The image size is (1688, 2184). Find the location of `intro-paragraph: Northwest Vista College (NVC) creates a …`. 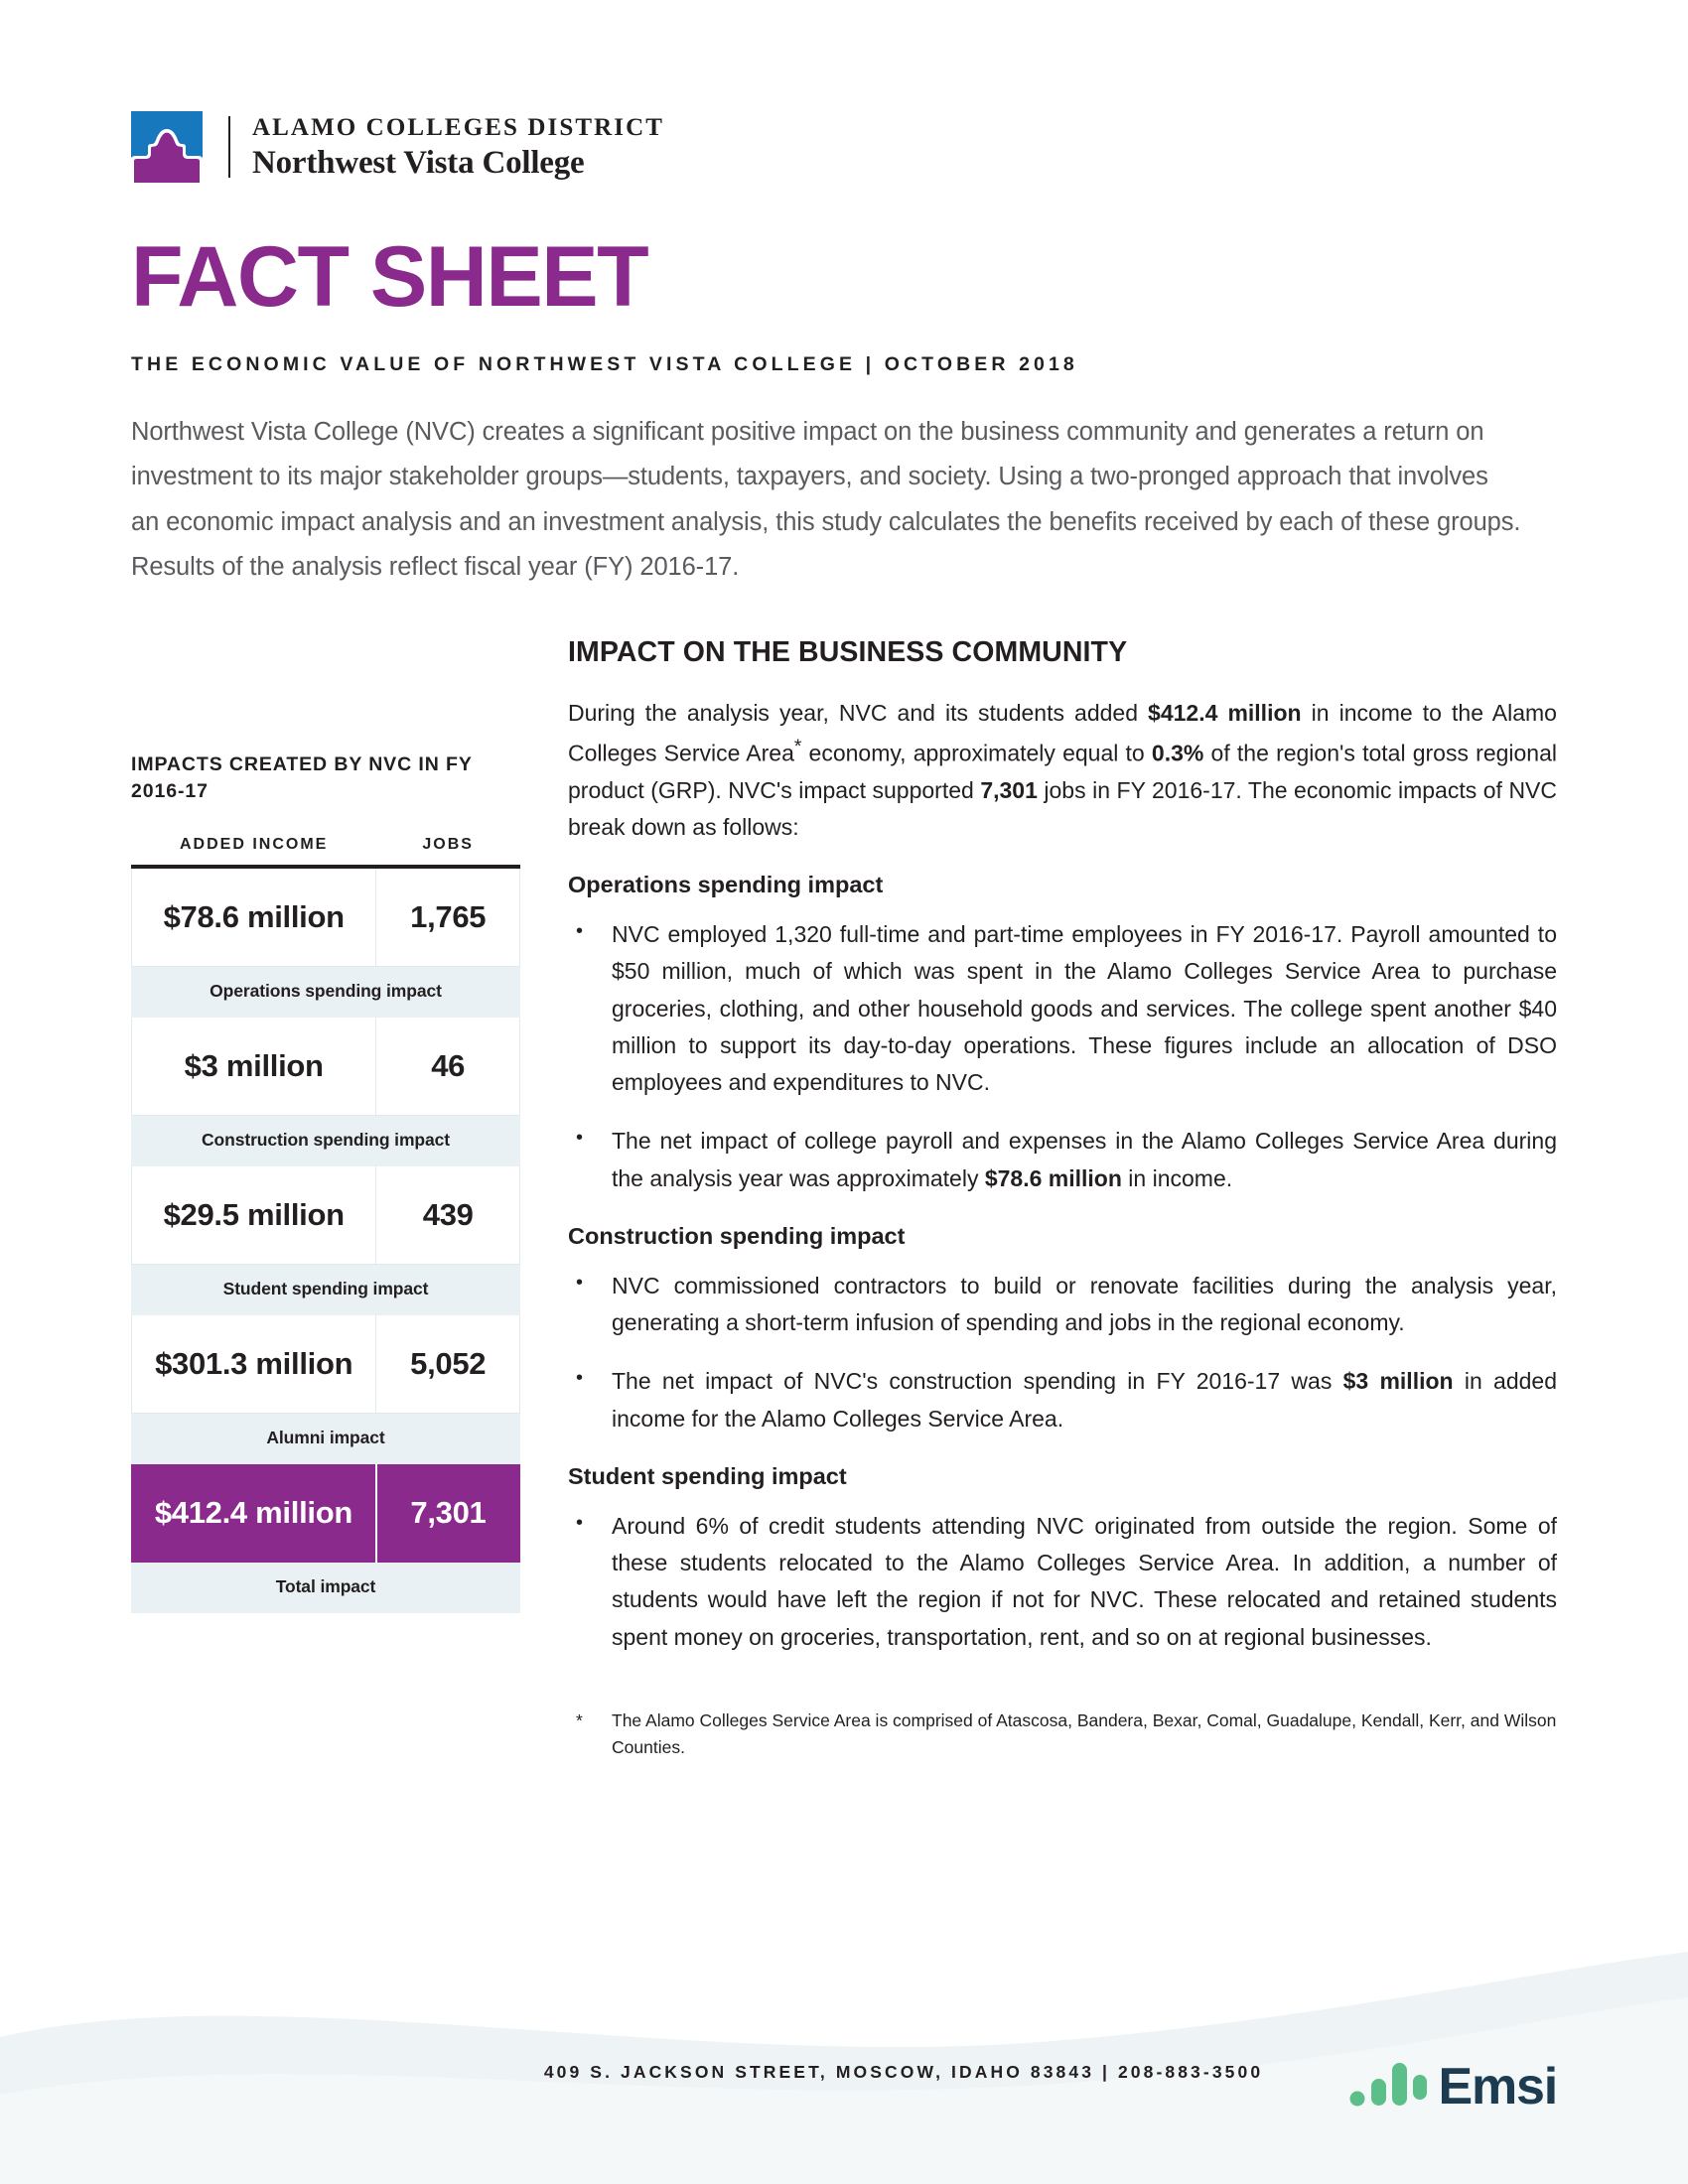

intro-paragraph: Northwest Vista College (NVC) creates a … is located at coordinates (826, 500).